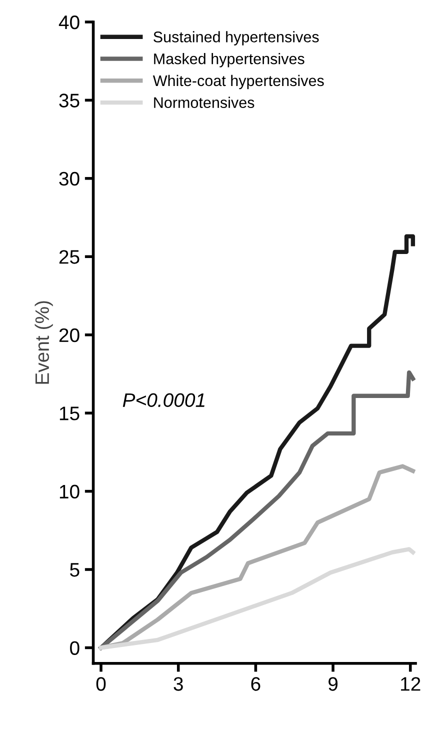  Describe the element at coordinates (69, 179) in the screenshot. I see `y-tick-label: 30` at that location.